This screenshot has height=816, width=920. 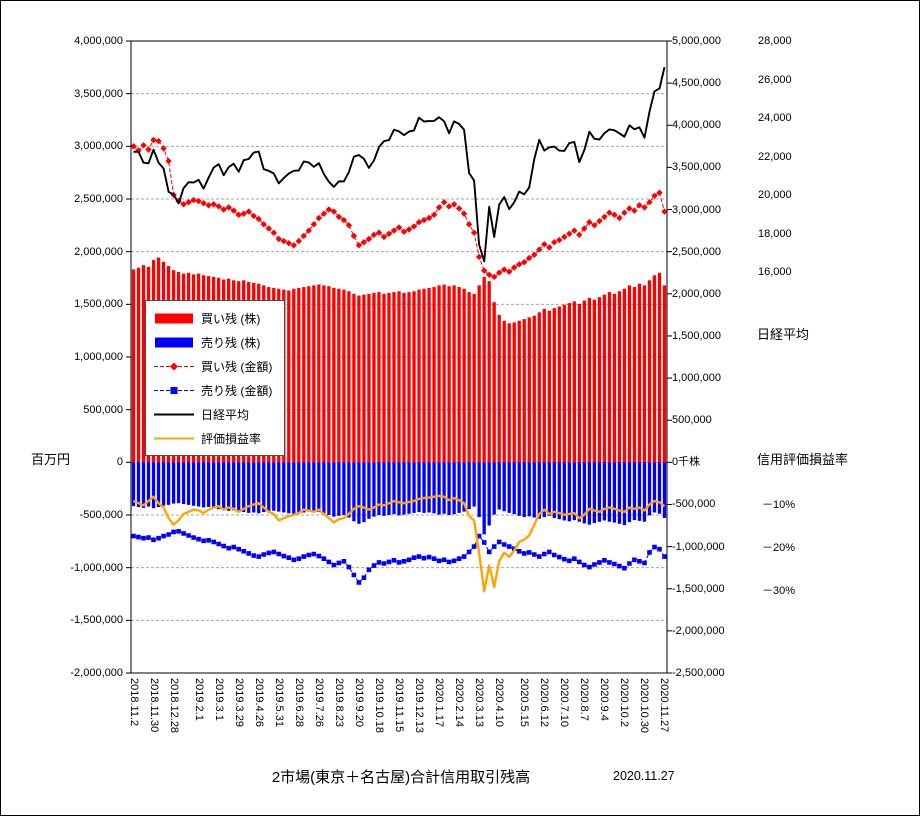 What do you see at coordinates (98, 251) in the screenshot?
I see `left-axis-tick-label: 2,000,000` at bounding box center [98, 251].